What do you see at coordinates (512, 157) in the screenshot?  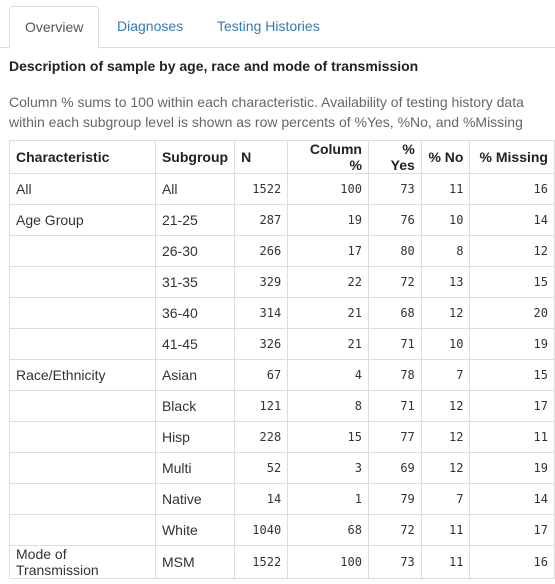 I see `header-percent-missing: % Missing` at bounding box center [512, 157].